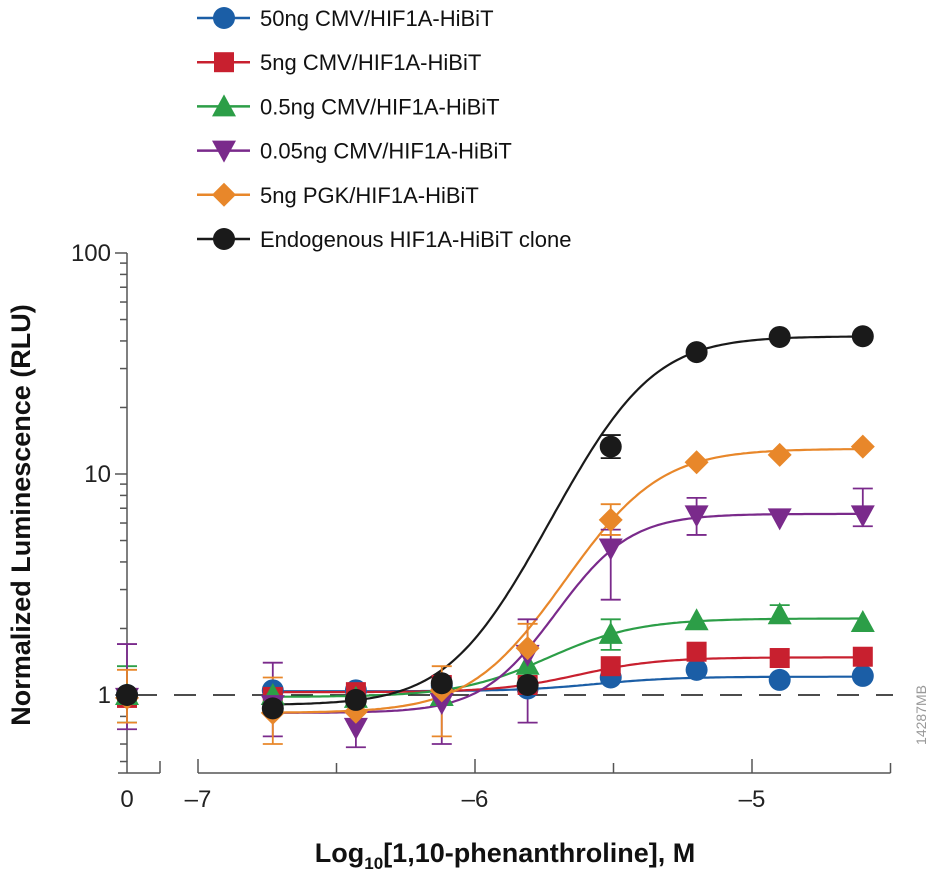  I want to click on legend-label: 5ng PGK/HIF1A-HiBiT, so click(369, 195).